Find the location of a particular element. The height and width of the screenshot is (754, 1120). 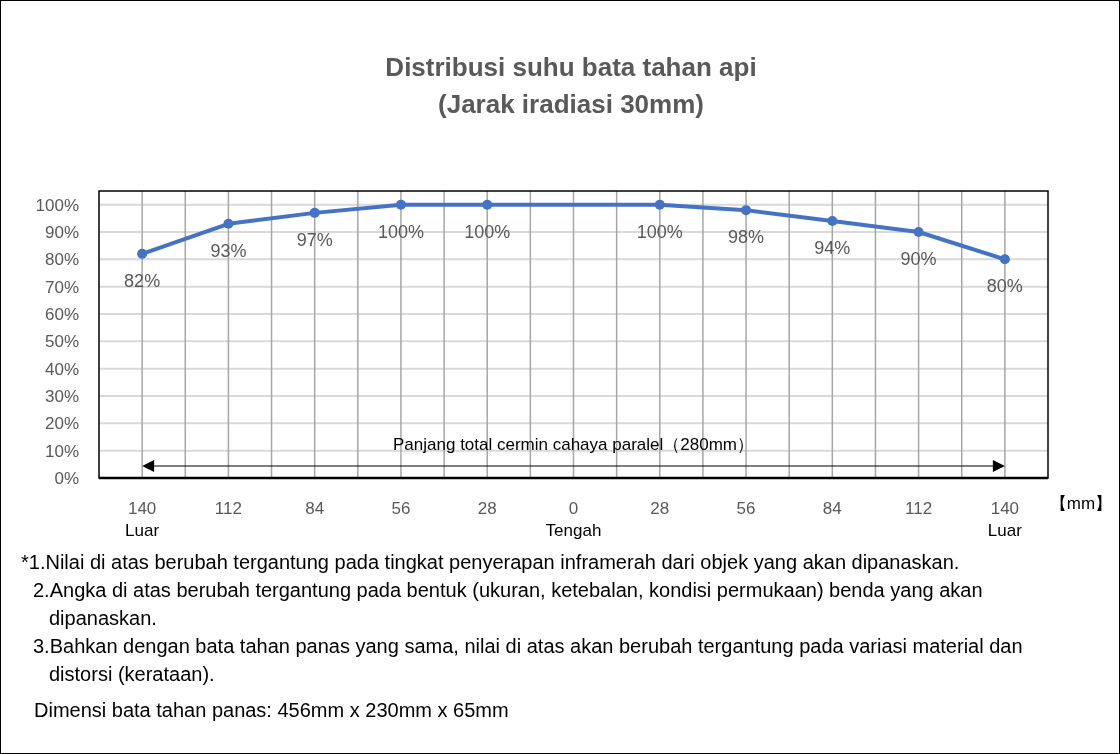

chart-title: Distribusi suhu bata tahan api is located at coordinates (571, 67).